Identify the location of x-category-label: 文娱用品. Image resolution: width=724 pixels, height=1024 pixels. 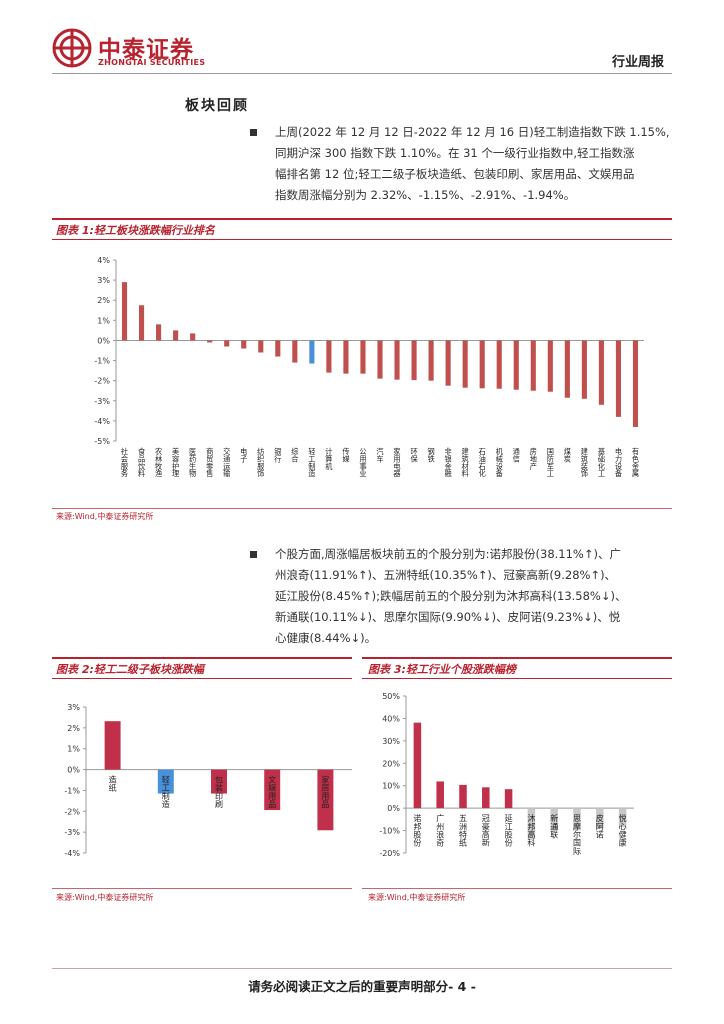
(272, 792).